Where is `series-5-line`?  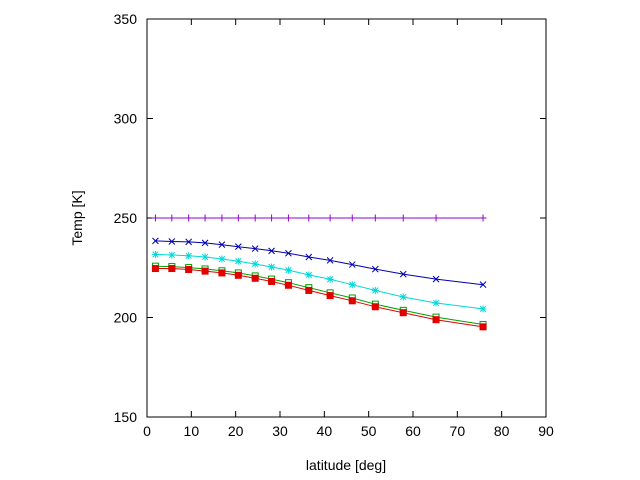
series-5-line is located at coordinates (319, 298).